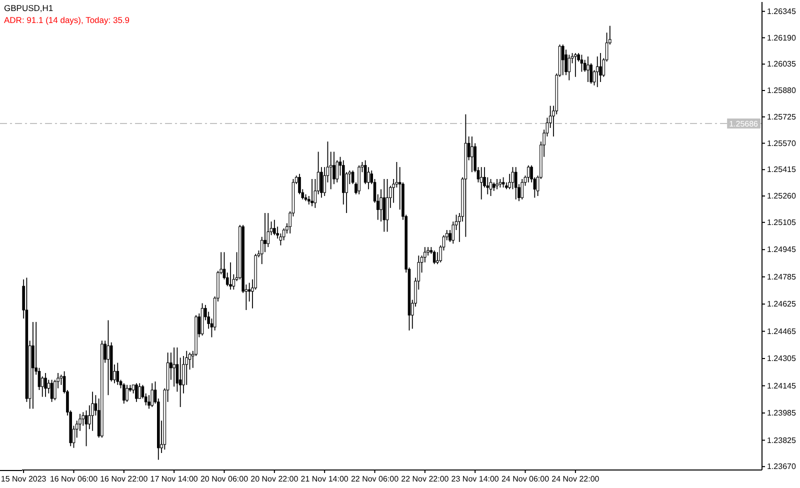  Describe the element at coordinates (781, 304) in the screenshot. I see `y-tick-label: 1.24625` at that location.